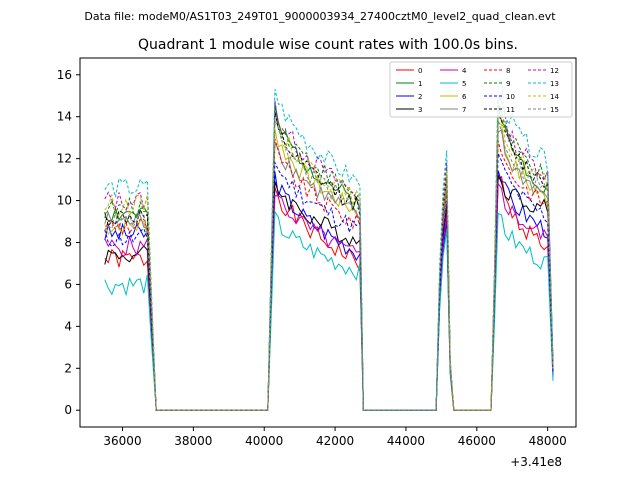 This screenshot has width=640, height=480. I want to click on y-tick-label: 4, so click(68, 326).